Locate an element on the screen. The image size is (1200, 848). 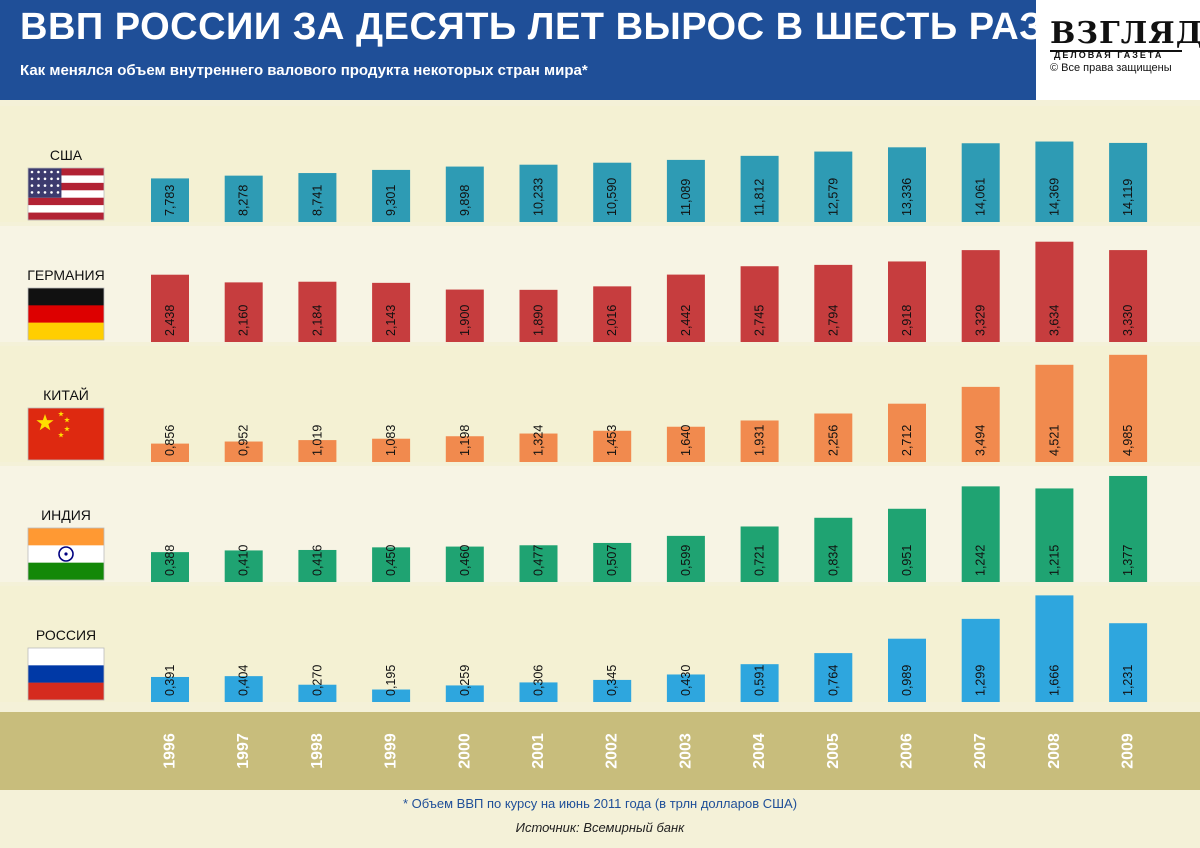
data-label: 3,634 is located at coordinates (1054, 320).